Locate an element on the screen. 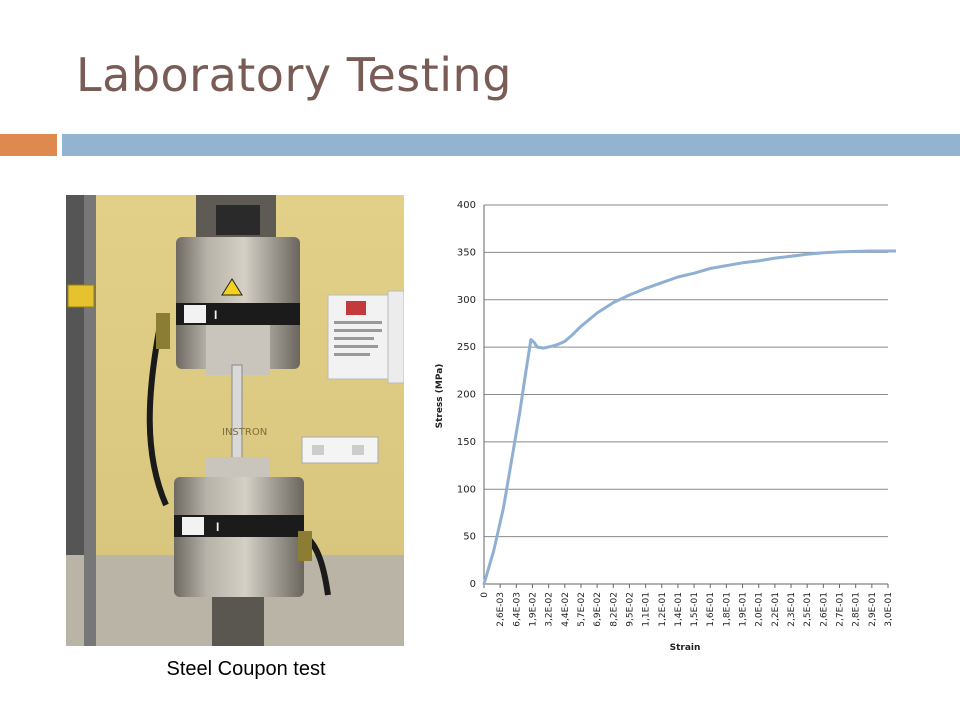  y-axis-label: Stress (MPa) is located at coordinates (440, 396).